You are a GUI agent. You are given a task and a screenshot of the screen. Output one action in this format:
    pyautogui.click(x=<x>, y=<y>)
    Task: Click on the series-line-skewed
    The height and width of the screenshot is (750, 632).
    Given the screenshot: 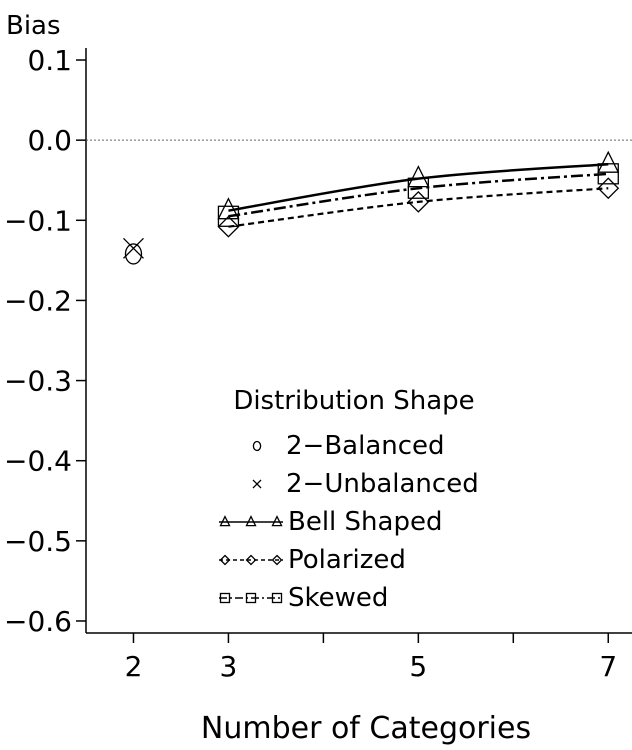 What is the action you would take?
    pyautogui.click(x=418, y=195)
    